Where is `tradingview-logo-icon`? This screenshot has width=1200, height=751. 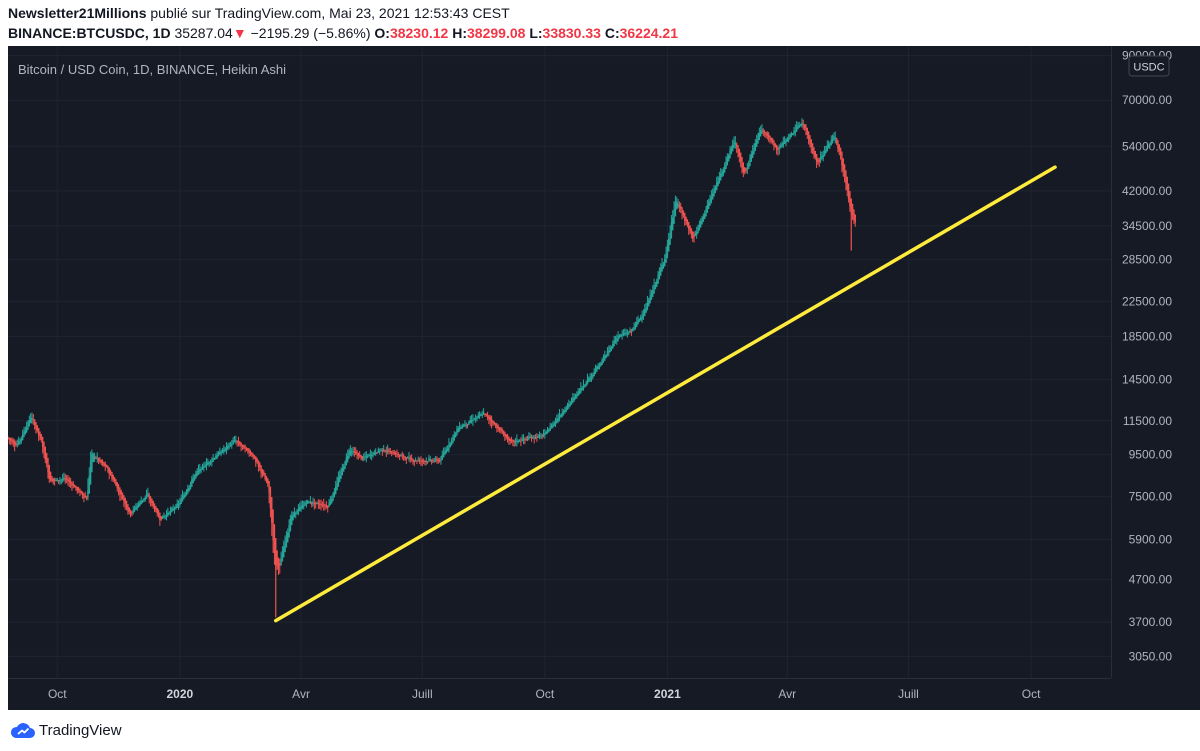
tradingview-logo-icon is located at coordinates (23, 730).